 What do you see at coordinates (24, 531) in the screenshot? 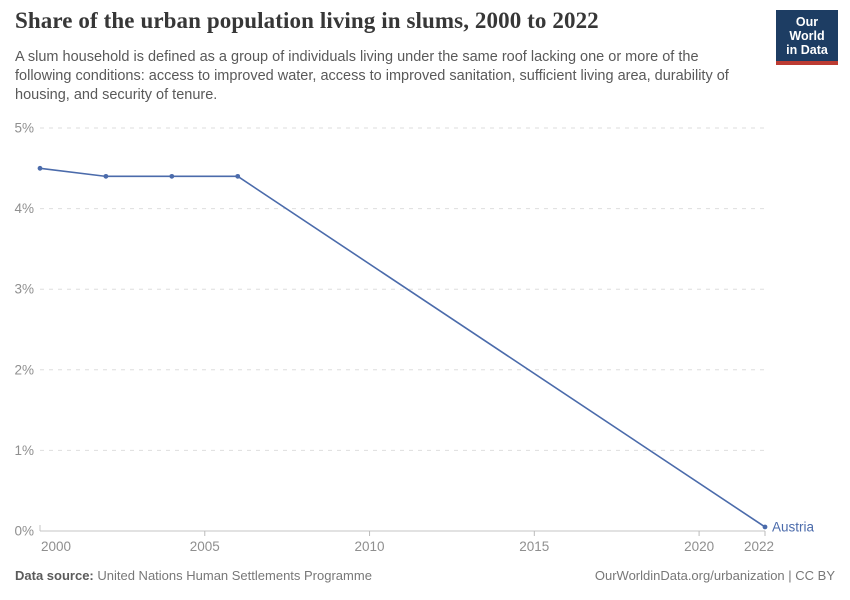
I see `y-tick-label: 0%` at bounding box center [24, 531].